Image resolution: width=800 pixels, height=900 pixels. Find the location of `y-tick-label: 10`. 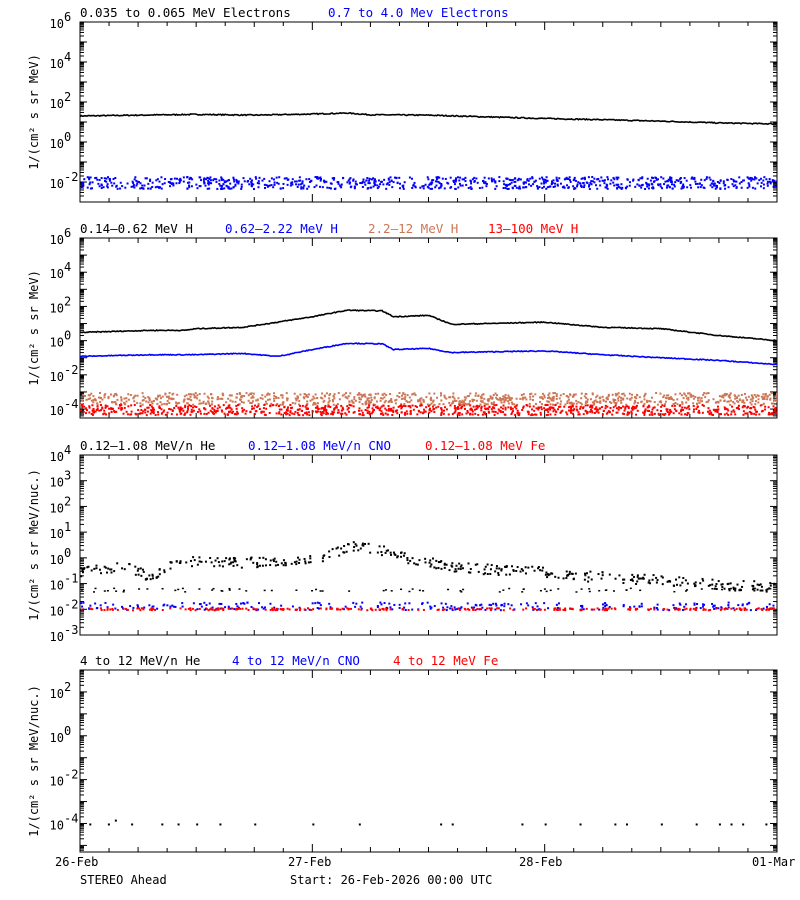

y-tick-label: 10 is located at coordinates (57, 738).